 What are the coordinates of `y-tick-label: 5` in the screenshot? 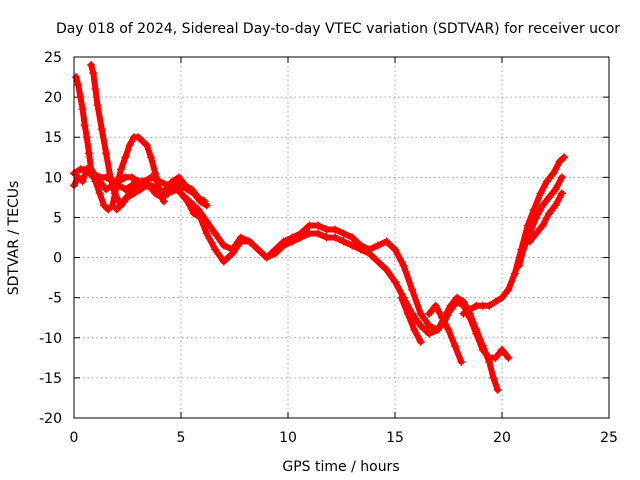 It's located at (57, 218).